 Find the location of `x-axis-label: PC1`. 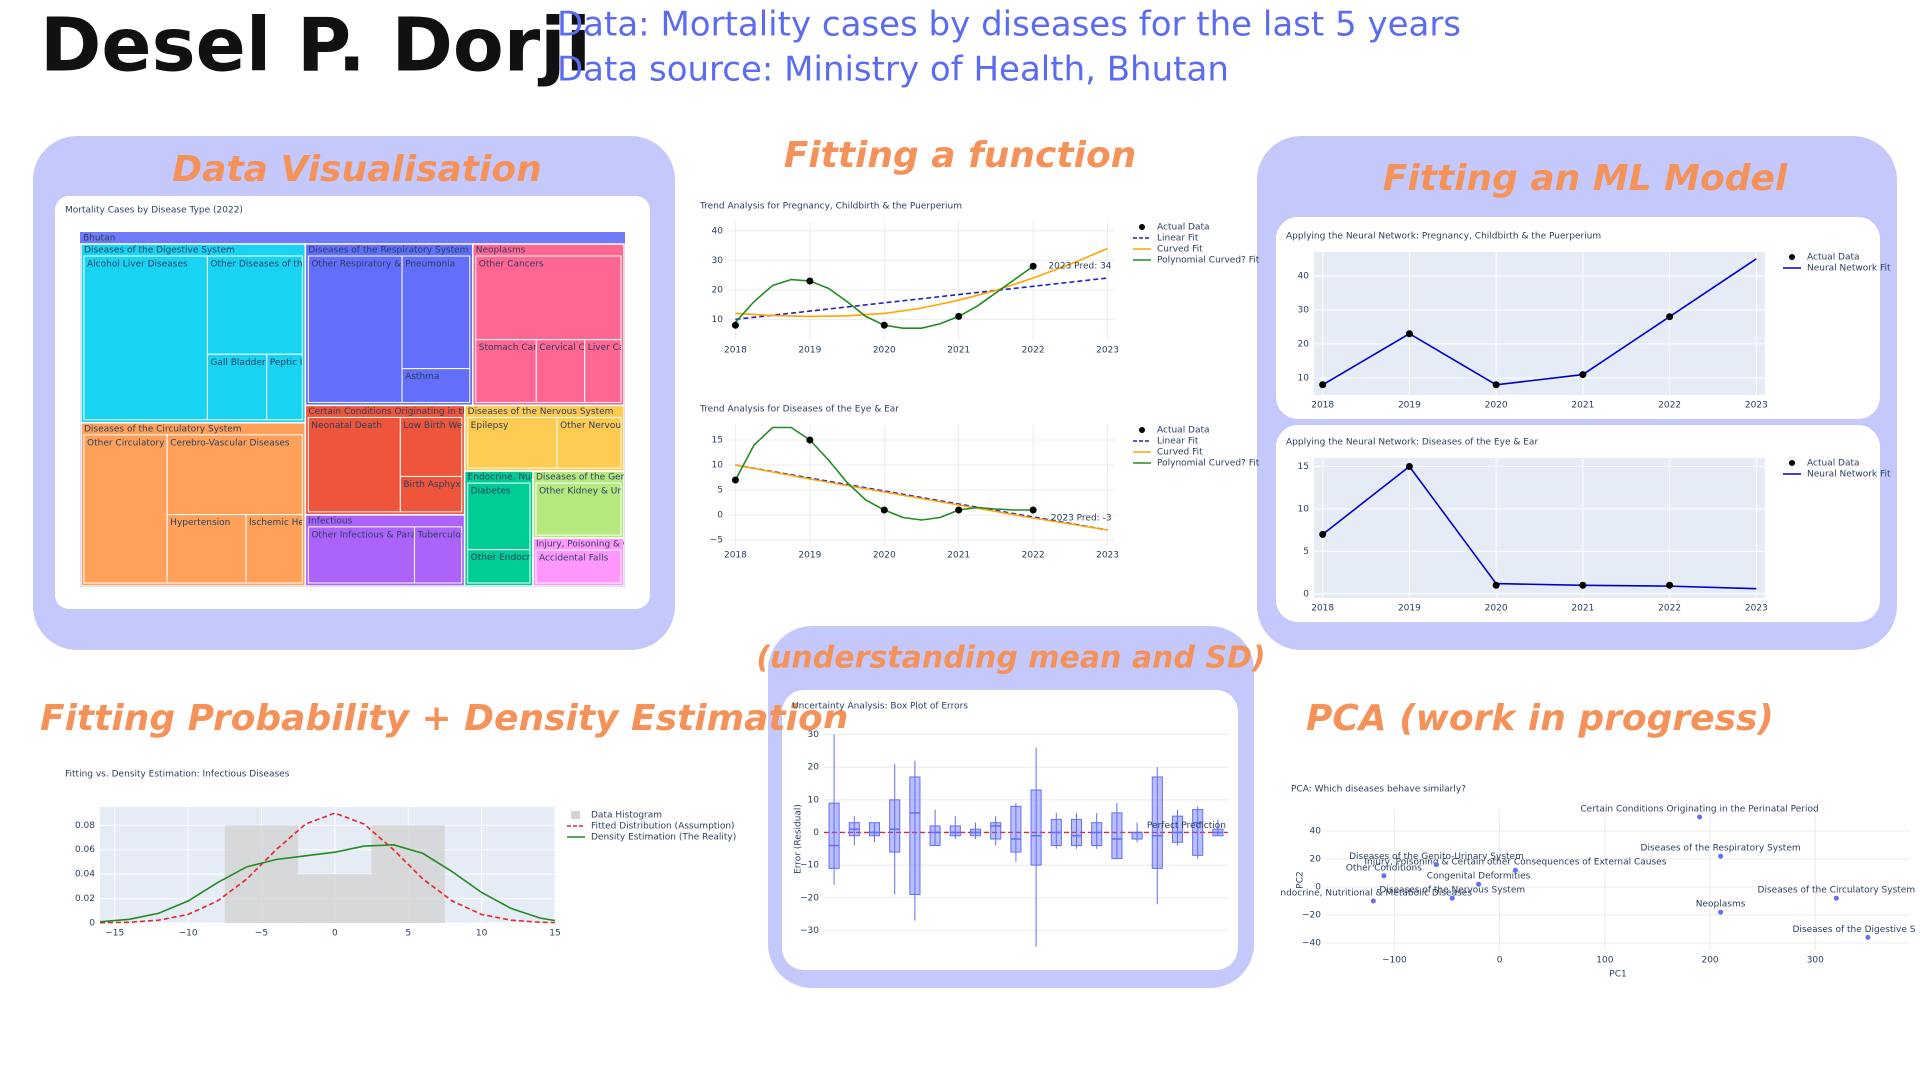

x-axis-label: PC1 is located at coordinates (1617, 975).